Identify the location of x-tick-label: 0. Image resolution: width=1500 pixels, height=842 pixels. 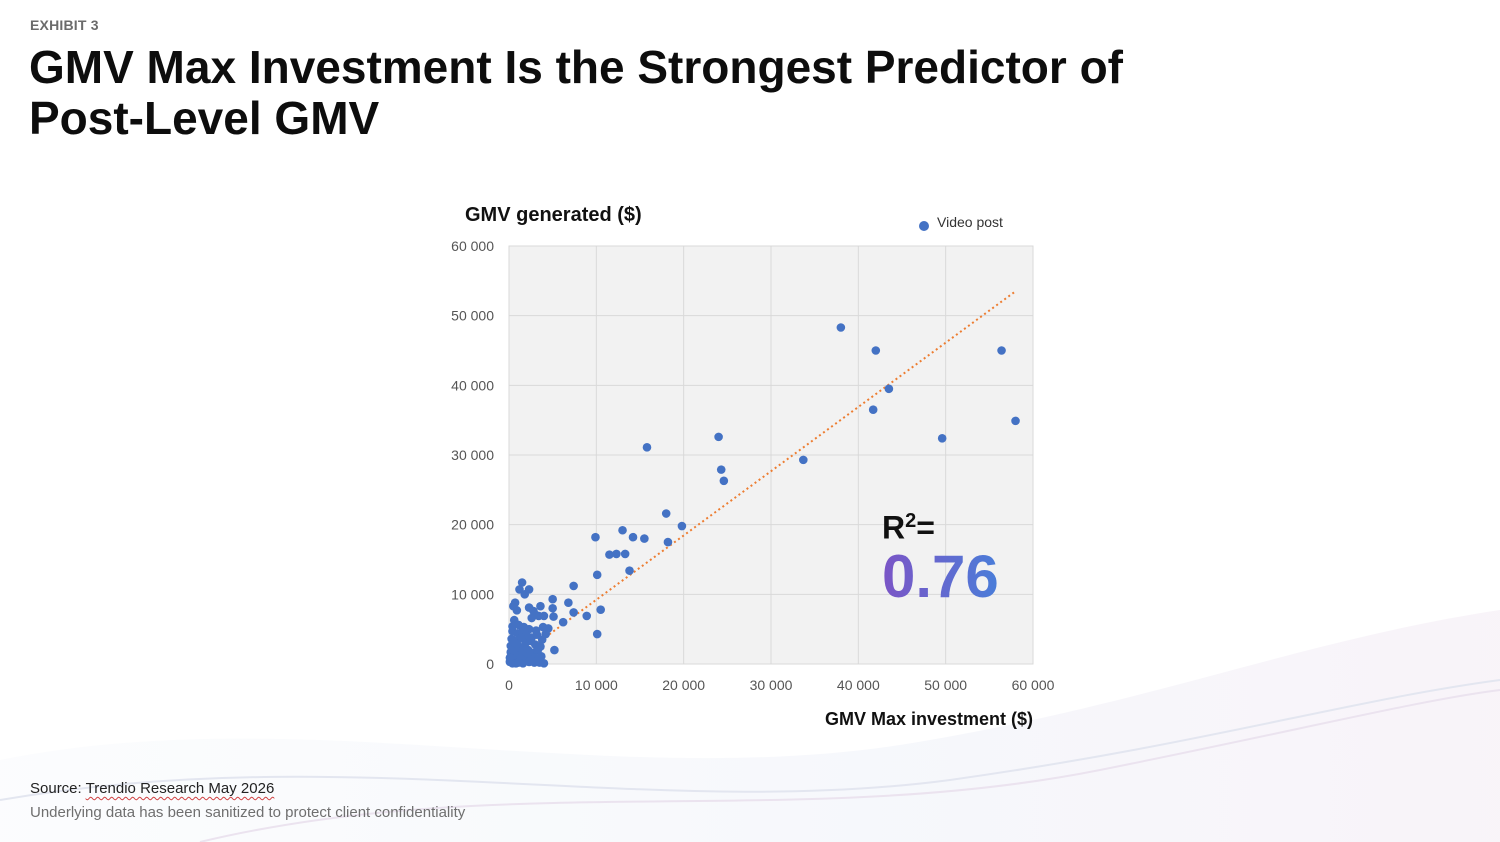
(509, 685).